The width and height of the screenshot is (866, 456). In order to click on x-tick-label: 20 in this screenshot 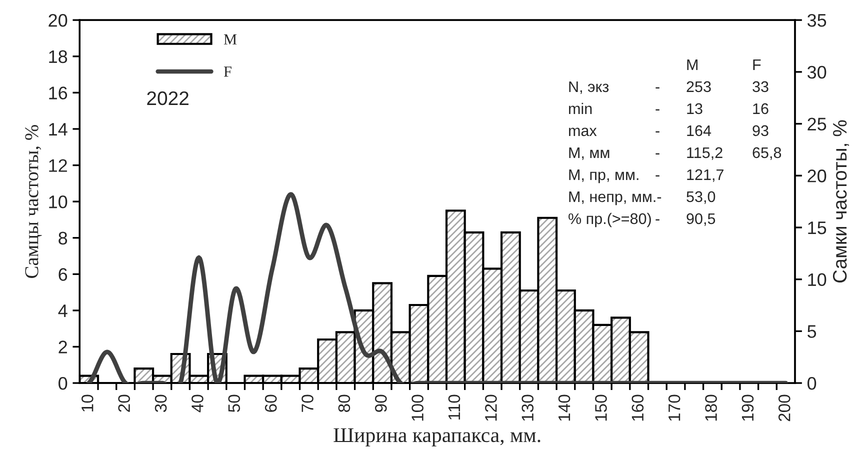, I will do `click(124, 403)`.